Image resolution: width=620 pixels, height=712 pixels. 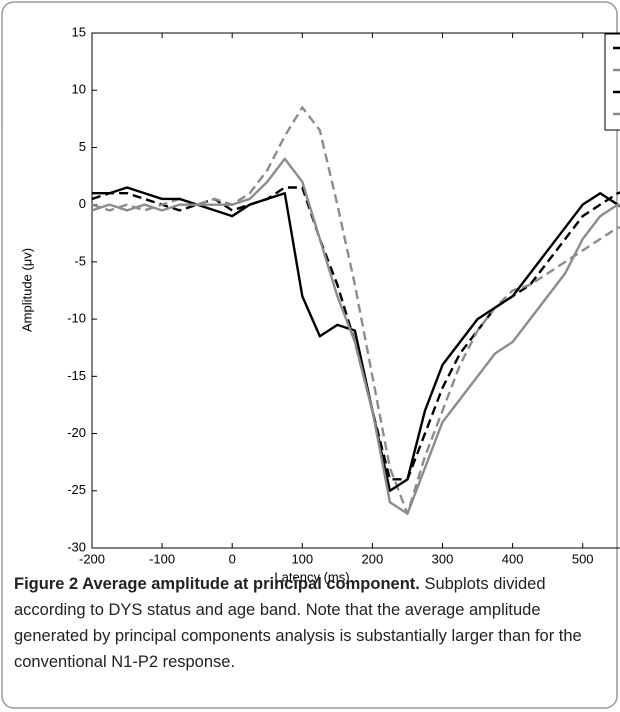 What do you see at coordinates (80, 260) in the screenshot?
I see `y-tick-label: -5` at bounding box center [80, 260].